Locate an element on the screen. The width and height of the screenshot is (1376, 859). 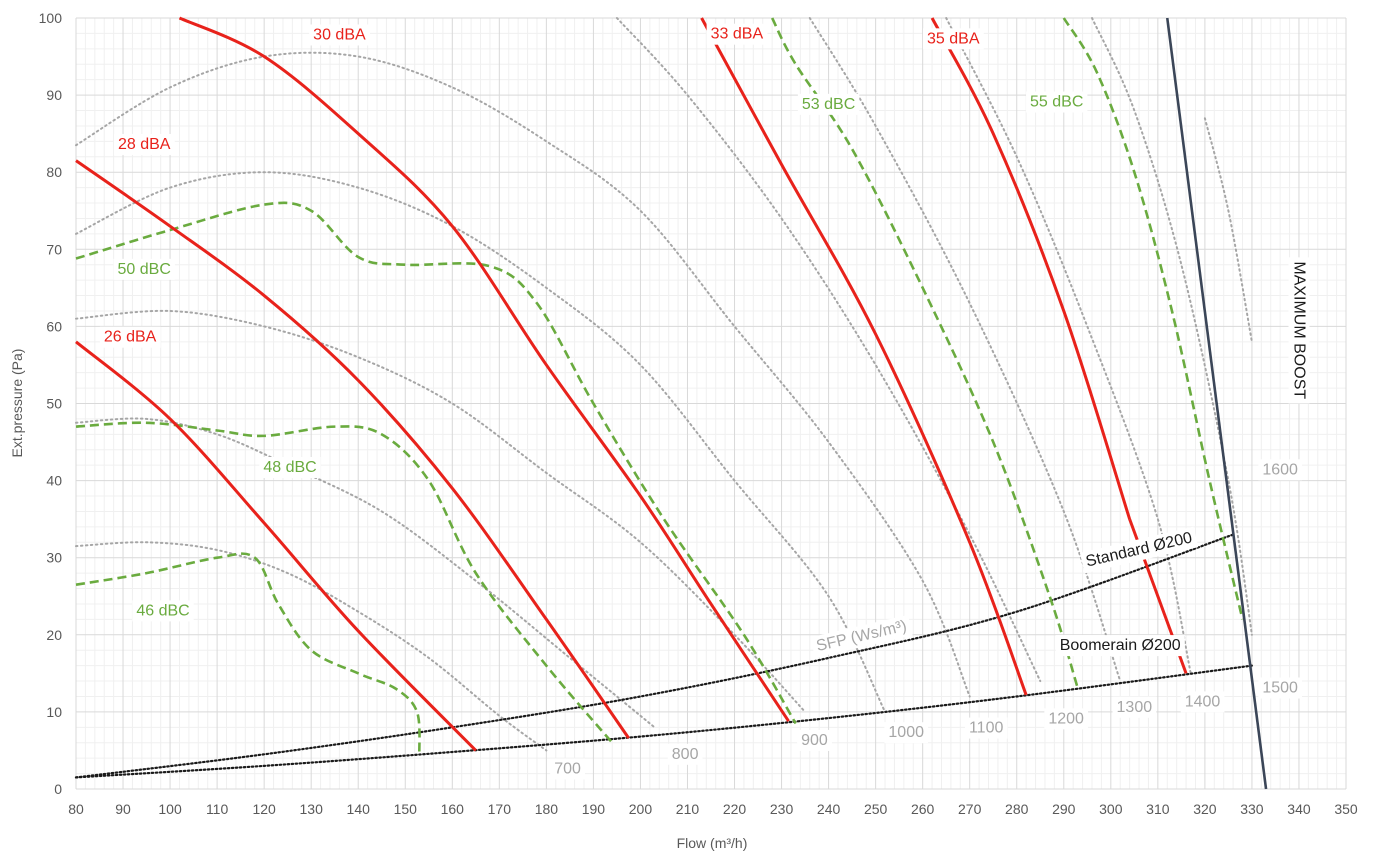
y-tick-label: 20 is located at coordinates (54, 635).